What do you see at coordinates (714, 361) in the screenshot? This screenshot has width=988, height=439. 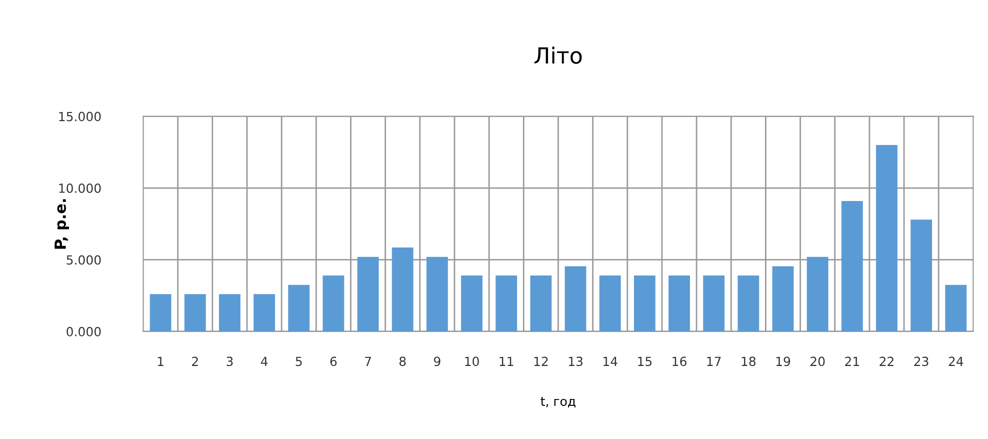 I see `x-tick-label: 17` at bounding box center [714, 361].